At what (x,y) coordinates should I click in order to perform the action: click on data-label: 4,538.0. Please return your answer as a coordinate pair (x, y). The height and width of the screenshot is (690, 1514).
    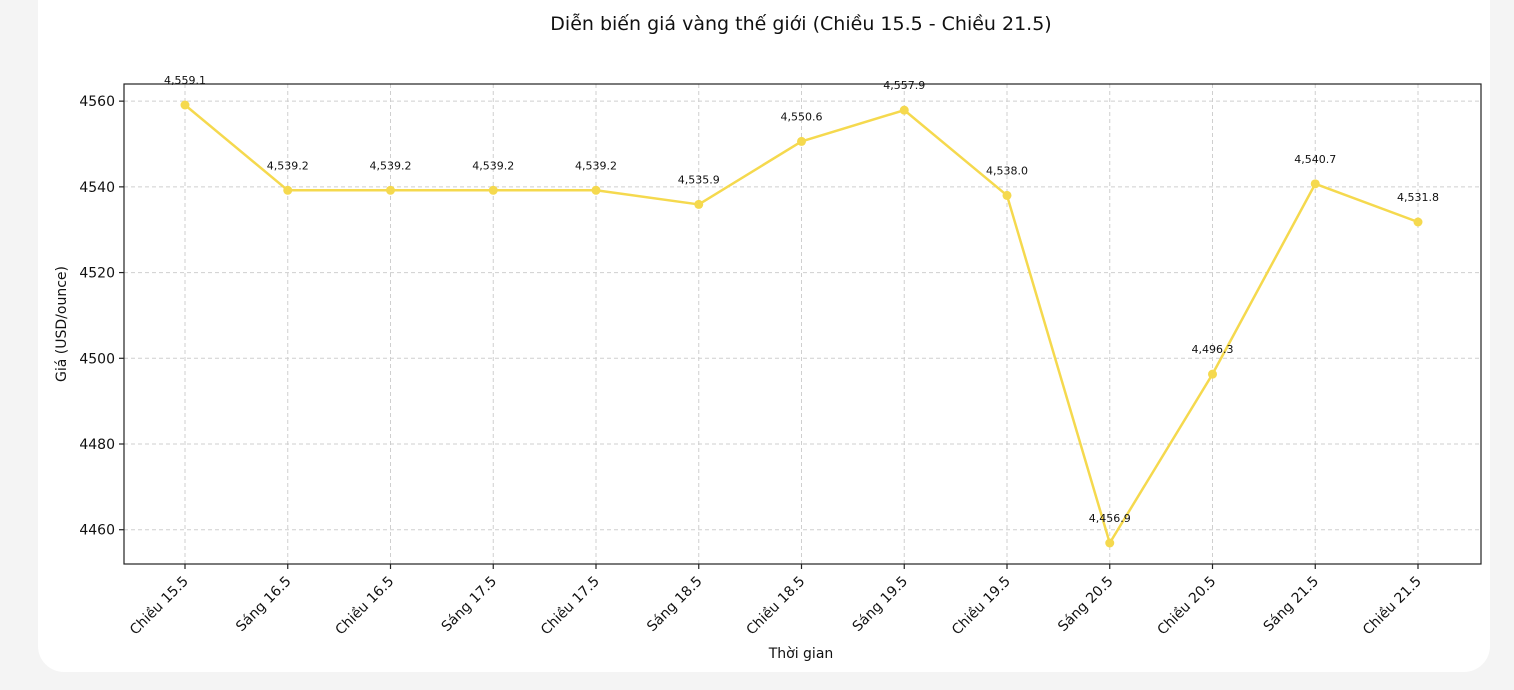
    Looking at the image, I should click on (1007, 170).